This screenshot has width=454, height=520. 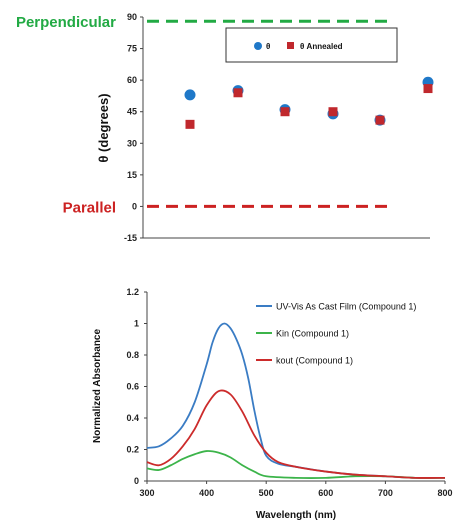 I want to click on legend-marker-theta-annealed, so click(x=290, y=45).